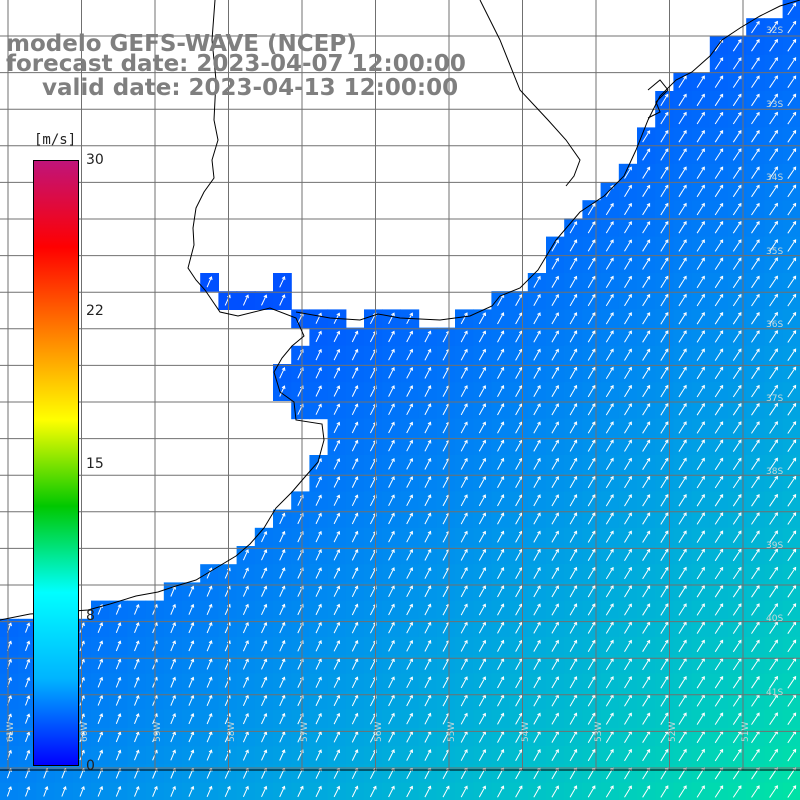  What do you see at coordinates (305, 731) in the screenshot?
I see `longitude-label: 57W` at bounding box center [305, 731].